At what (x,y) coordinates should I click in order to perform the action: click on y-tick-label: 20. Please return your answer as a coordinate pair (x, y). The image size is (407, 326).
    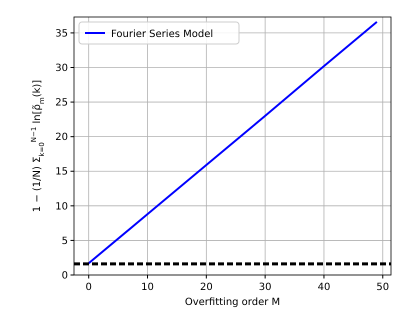
    Looking at the image, I should click on (61, 138).